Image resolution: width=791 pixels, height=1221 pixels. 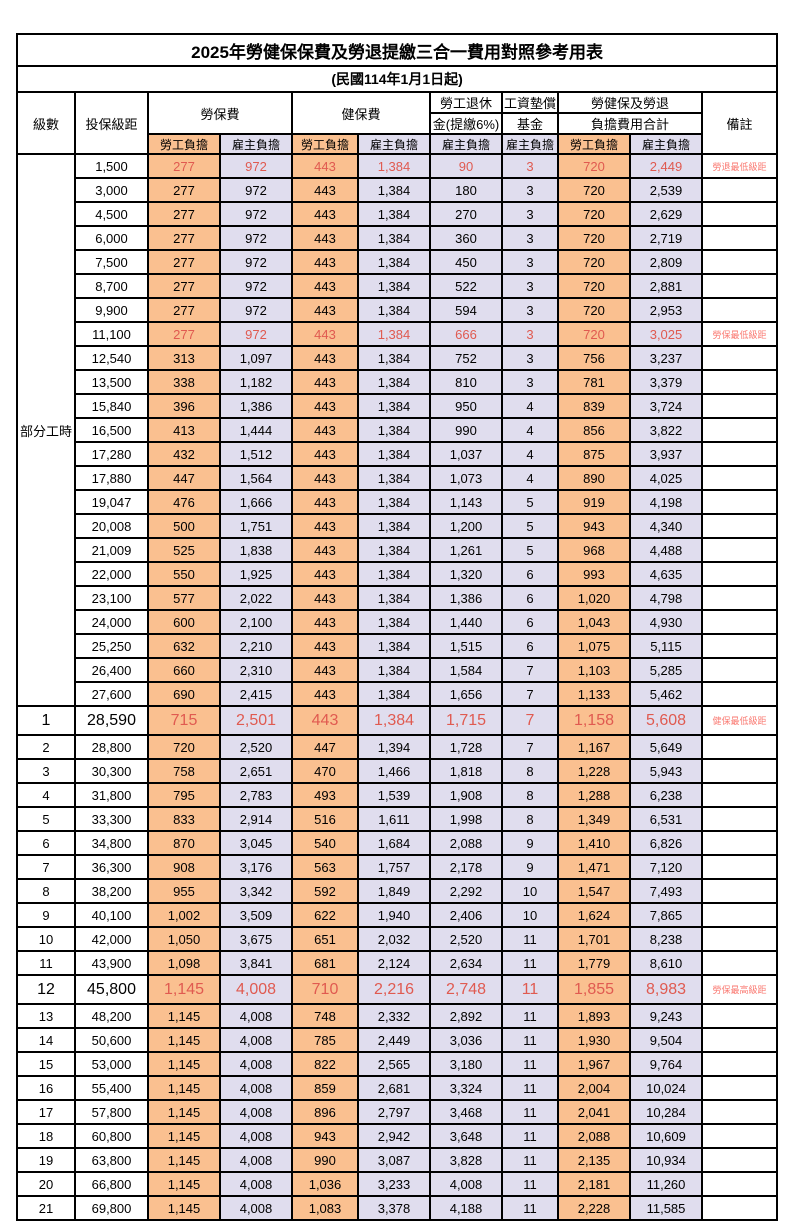 What do you see at coordinates (466, 238) in the screenshot?
I see `value-cell: 360` at bounding box center [466, 238].